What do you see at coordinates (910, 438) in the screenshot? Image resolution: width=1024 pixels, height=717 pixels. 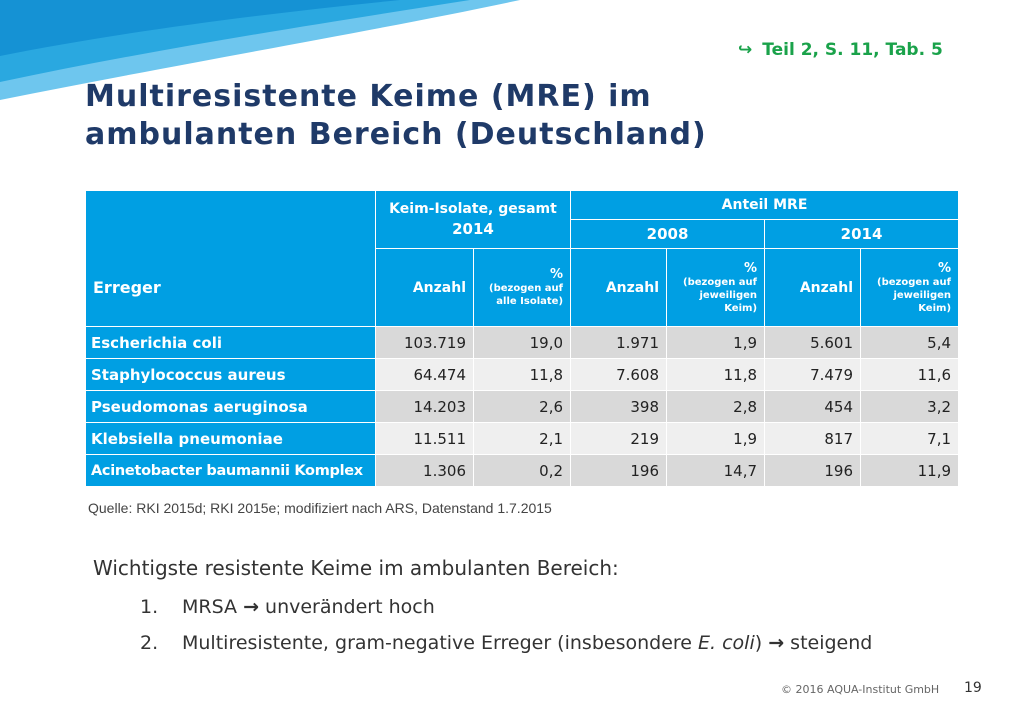 I see `mre-2014-percent: 7,1` at bounding box center [910, 438].